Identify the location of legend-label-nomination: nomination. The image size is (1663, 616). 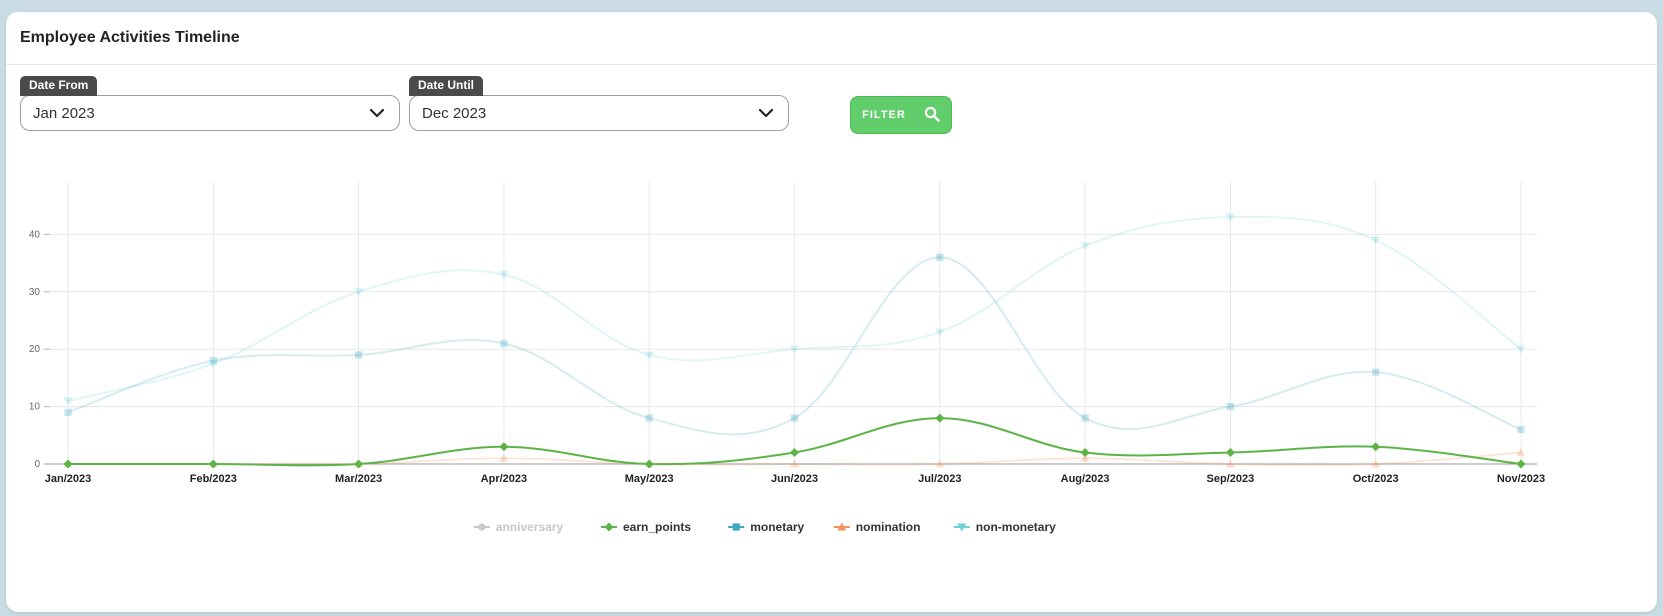
(888, 527).